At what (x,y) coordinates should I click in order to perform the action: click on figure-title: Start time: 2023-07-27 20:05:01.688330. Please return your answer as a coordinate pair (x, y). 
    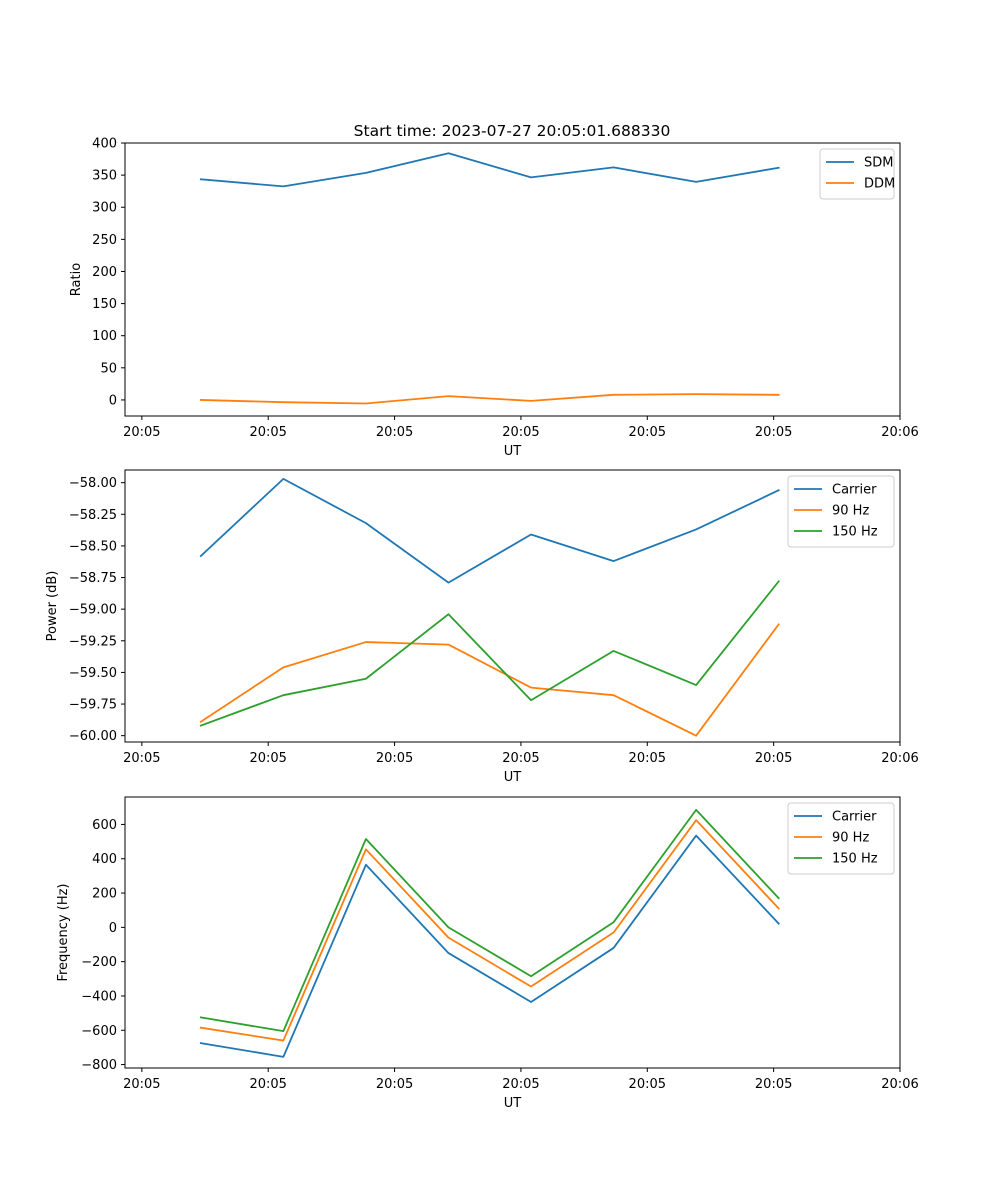
    Looking at the image, I should click on (512, 131).